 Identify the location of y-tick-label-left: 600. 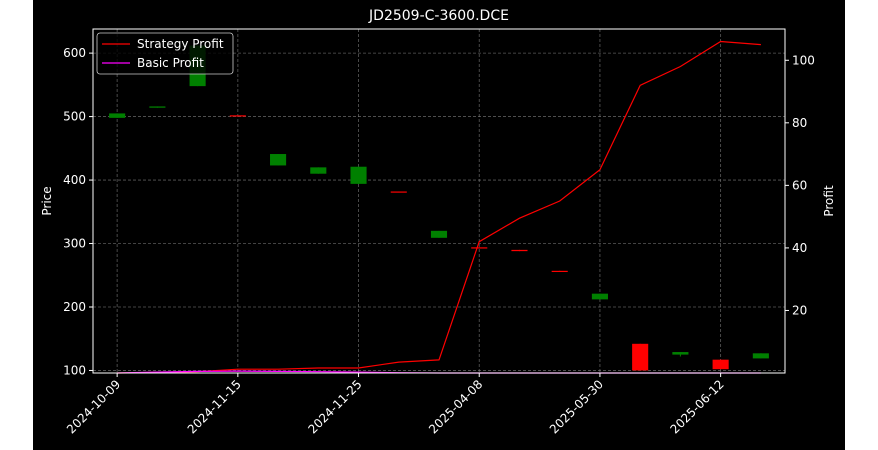
(74, 53).